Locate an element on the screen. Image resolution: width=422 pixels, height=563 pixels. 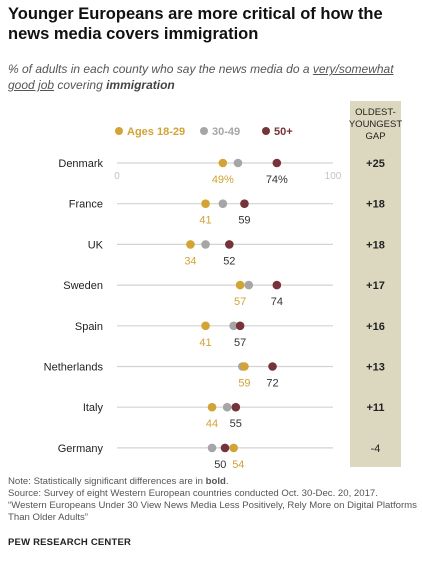
value-label-50-plus: 72 is located at coordinates (272, 384).